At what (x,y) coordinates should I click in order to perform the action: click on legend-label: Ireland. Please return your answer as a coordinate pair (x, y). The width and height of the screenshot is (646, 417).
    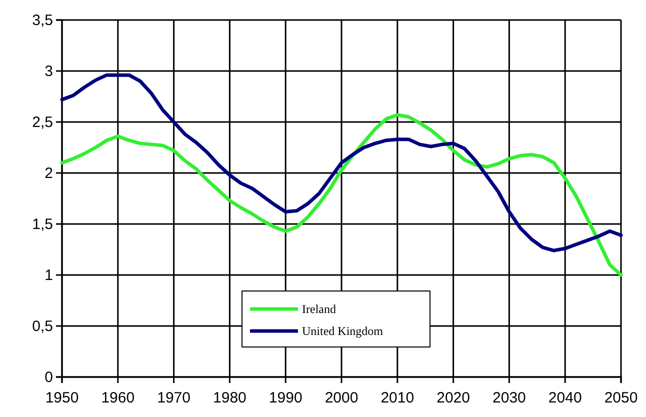
    Looking at the image, I should click on (319, 309).